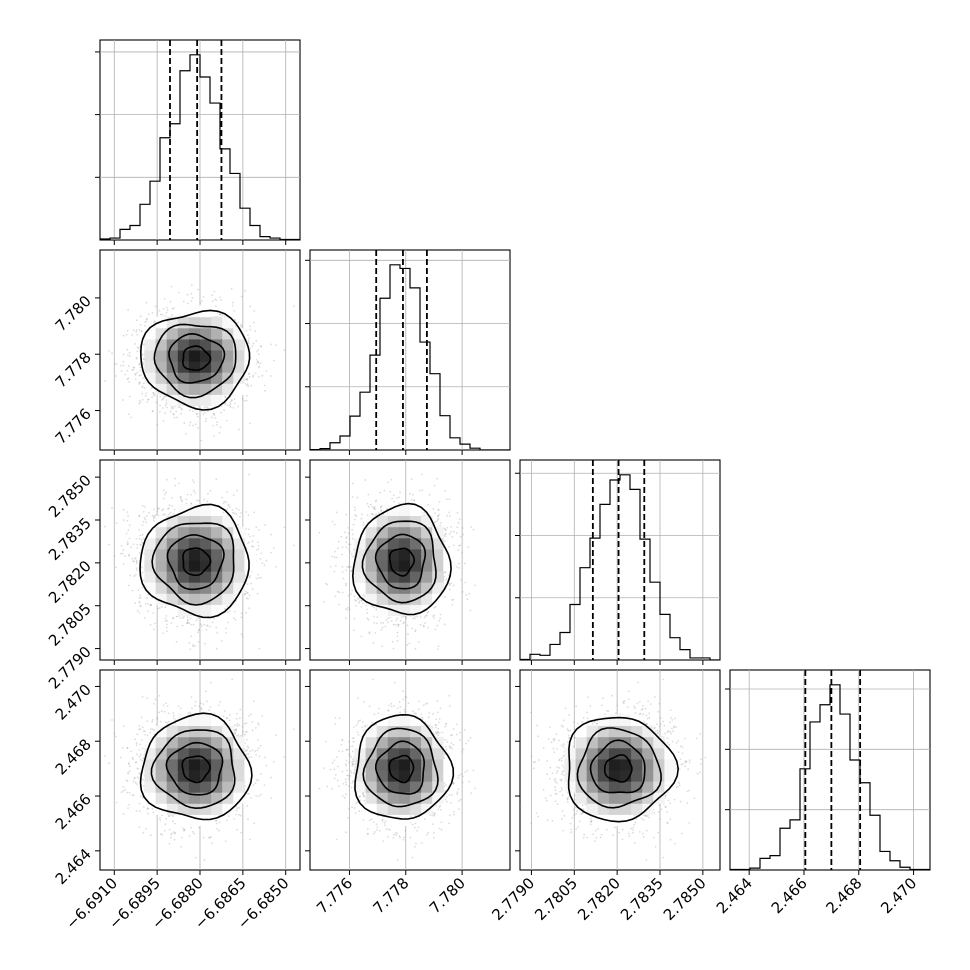  I want to click on panel-content, so click(199, 560).